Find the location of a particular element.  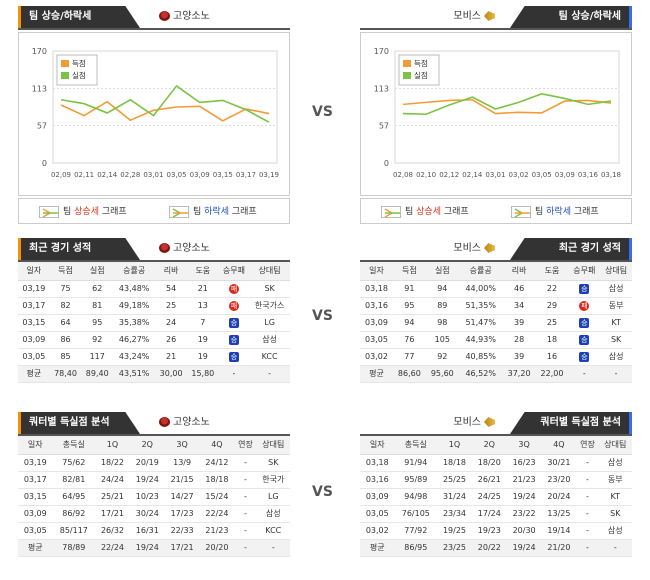

x-tick-label: 03,18 is located at coordinates (611, 175).